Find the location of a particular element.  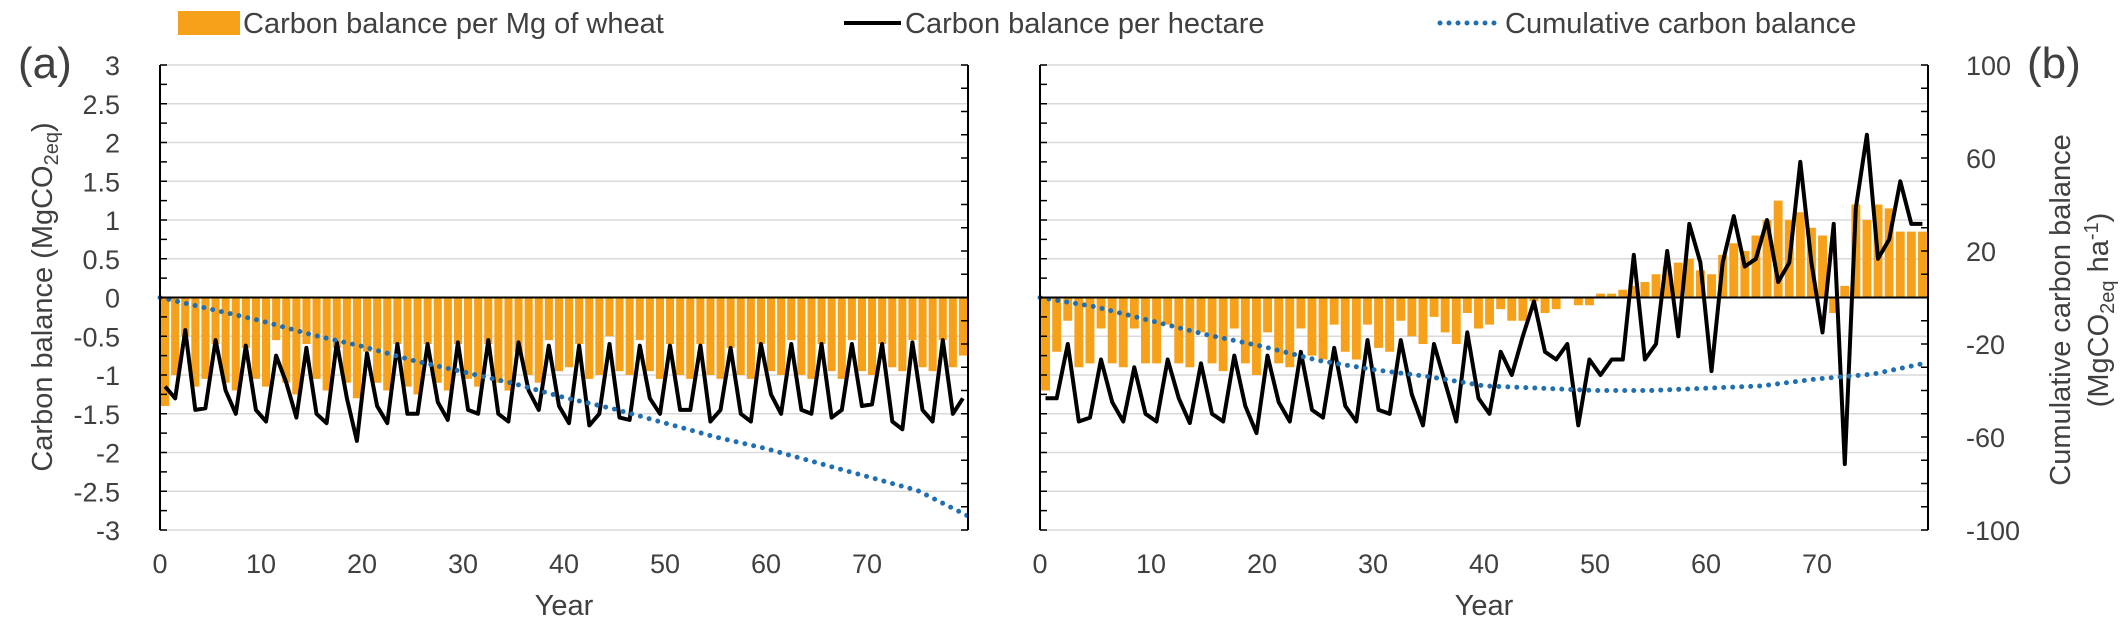

x-tick-label: 10 is located at coordinates (1151, 564).